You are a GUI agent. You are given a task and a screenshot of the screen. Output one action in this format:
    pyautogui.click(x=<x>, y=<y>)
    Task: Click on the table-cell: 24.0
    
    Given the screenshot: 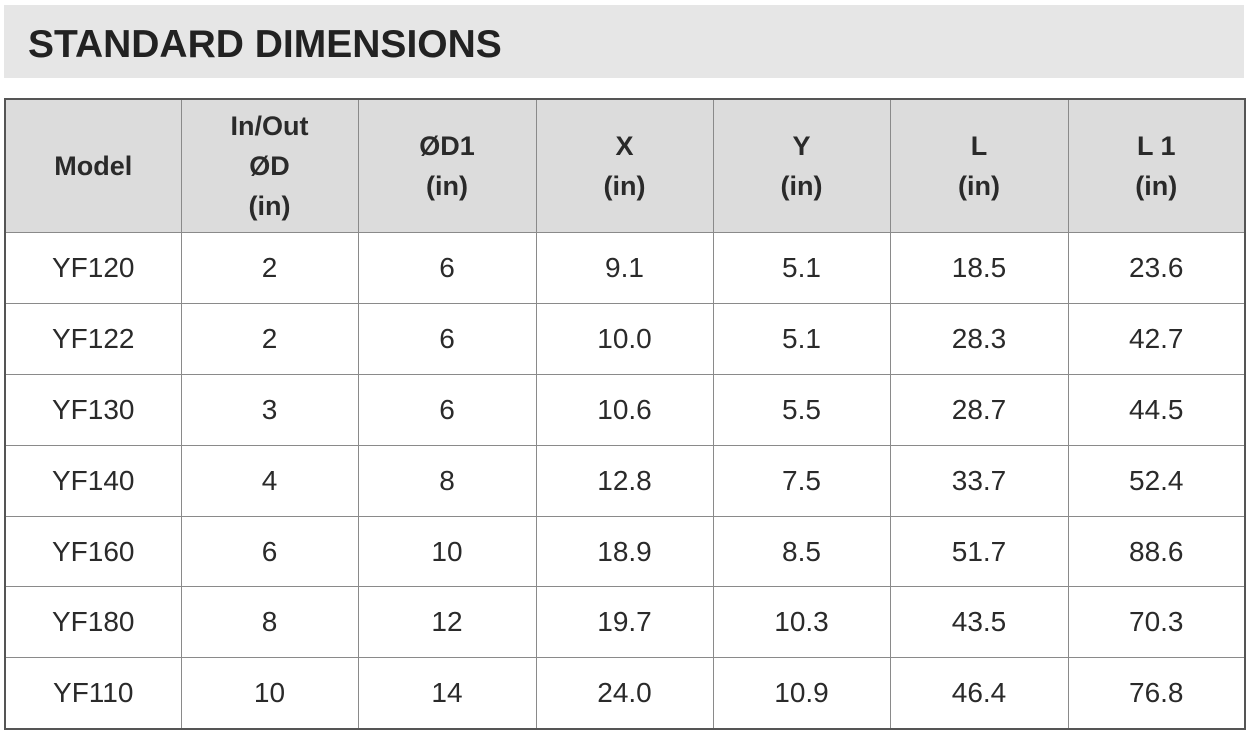 What is the action you would take?
    pyautogui.click(x=624, y=693)
    